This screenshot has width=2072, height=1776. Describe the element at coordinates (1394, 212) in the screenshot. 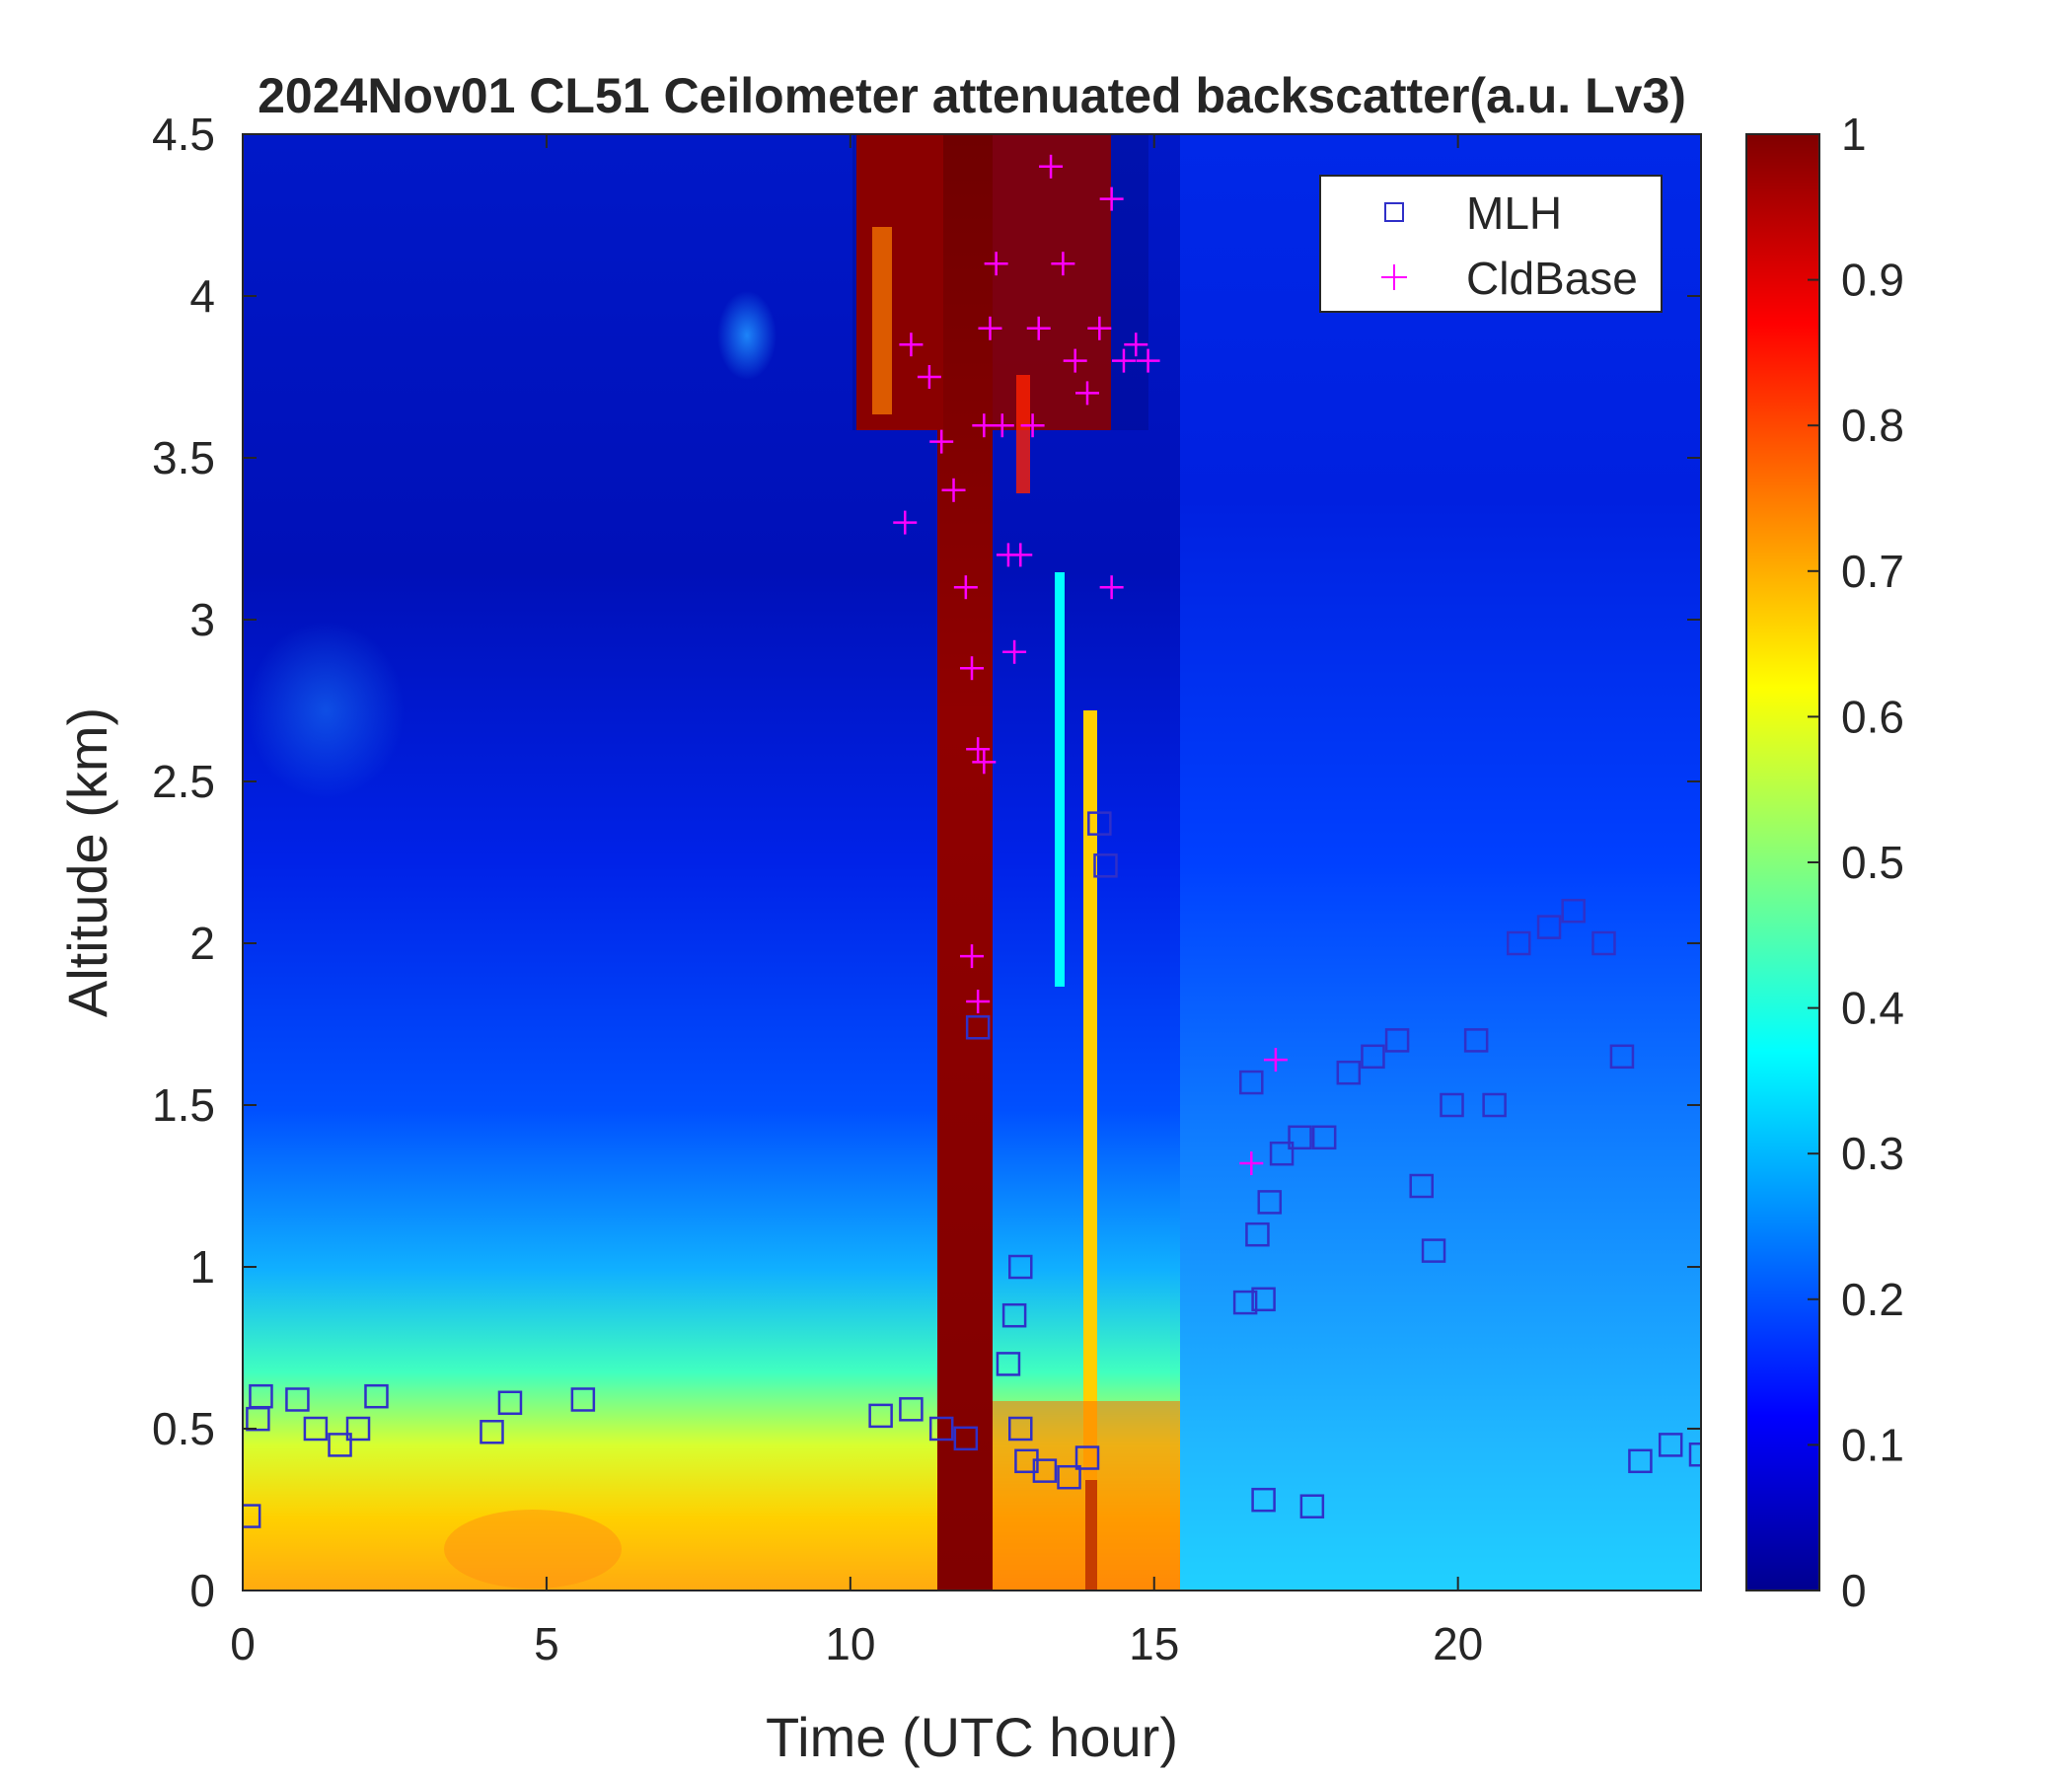

I see `legend-mlh-marker` at that location.